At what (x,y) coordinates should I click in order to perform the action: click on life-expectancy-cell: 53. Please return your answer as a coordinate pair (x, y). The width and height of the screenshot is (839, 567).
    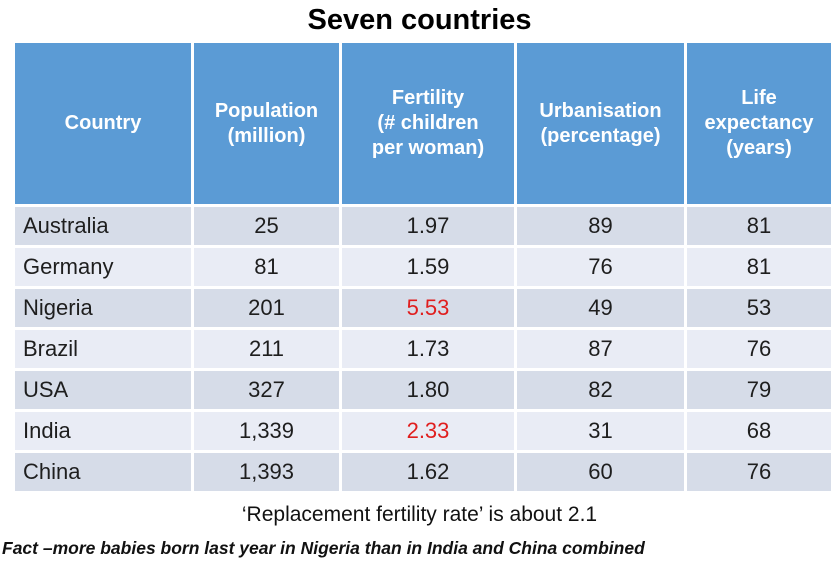
    Looking at the image, I should click on (759, 308).